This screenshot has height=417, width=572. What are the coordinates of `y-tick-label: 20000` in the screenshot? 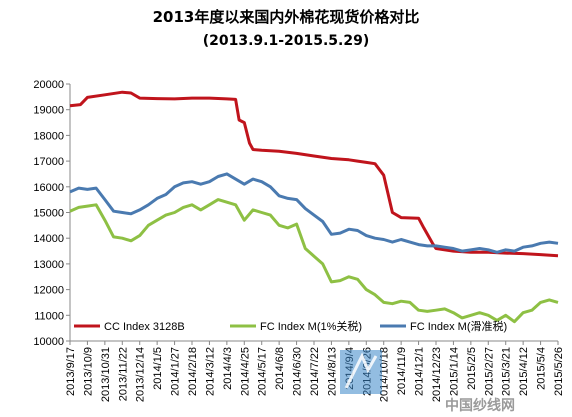 It's located at (48, 85).